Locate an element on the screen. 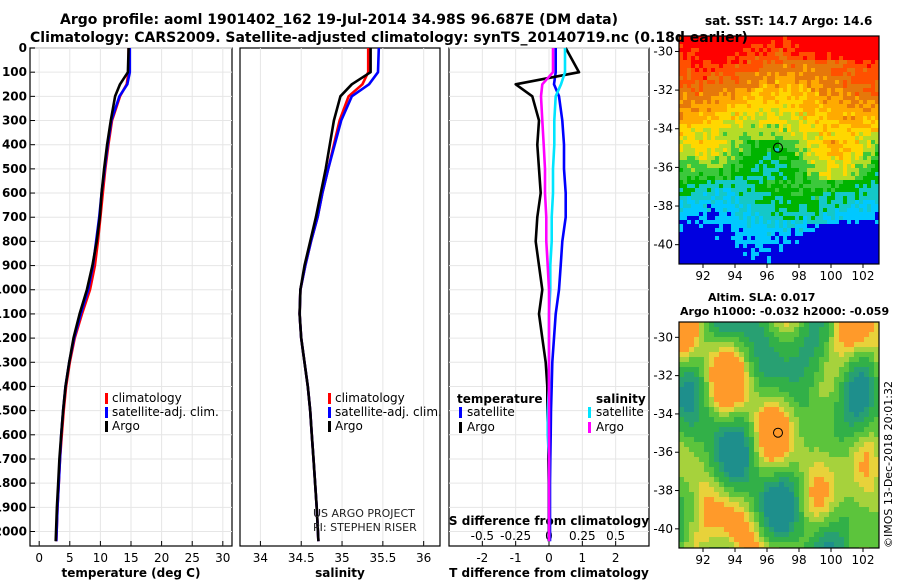 The height and width of the screenshot is (580, 900). legend-swatch is located at coordinates (329, 426).